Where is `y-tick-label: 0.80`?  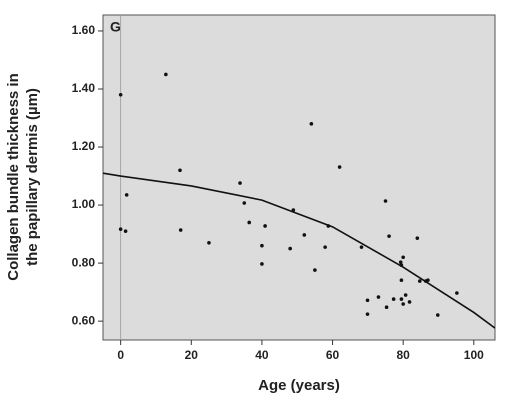 y-tick-label: 0.80 is located at coordinates (84, 262).